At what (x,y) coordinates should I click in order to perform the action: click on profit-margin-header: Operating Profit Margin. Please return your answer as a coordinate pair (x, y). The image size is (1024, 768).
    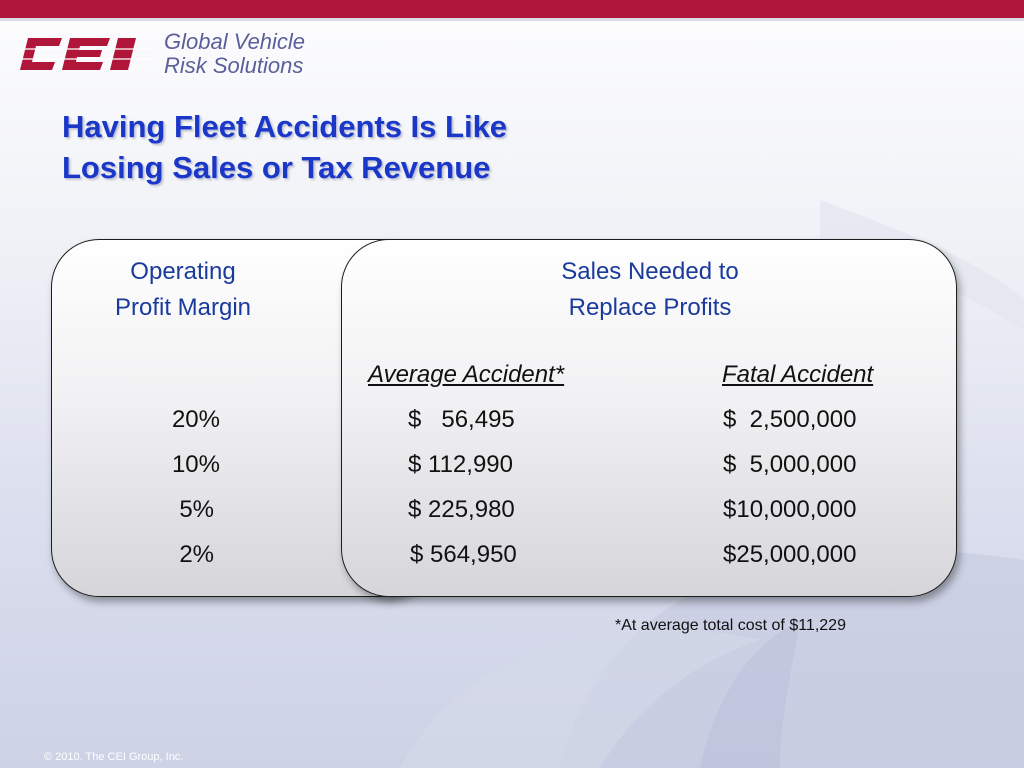
    Looking at the image, I should click on (183, 290).